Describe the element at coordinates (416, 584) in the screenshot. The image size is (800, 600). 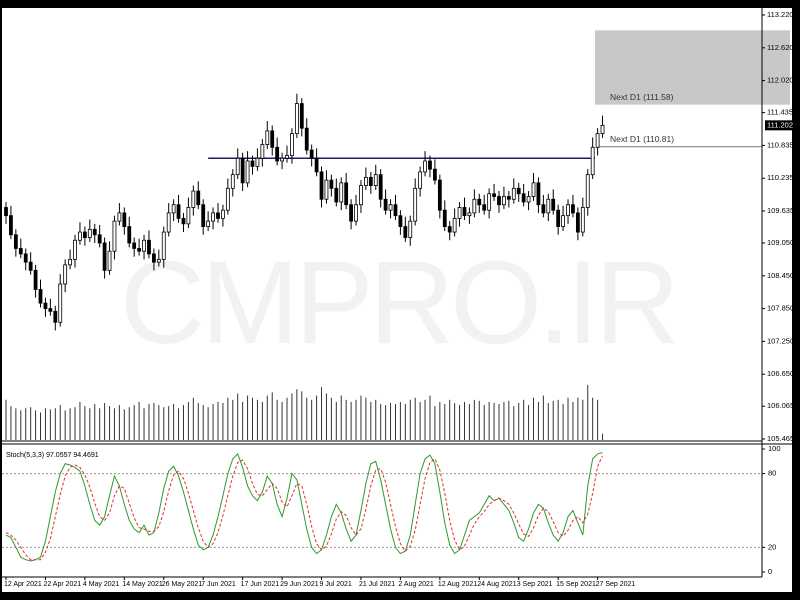
I see `x-tick-label: 2 Aug 2021` at that location.